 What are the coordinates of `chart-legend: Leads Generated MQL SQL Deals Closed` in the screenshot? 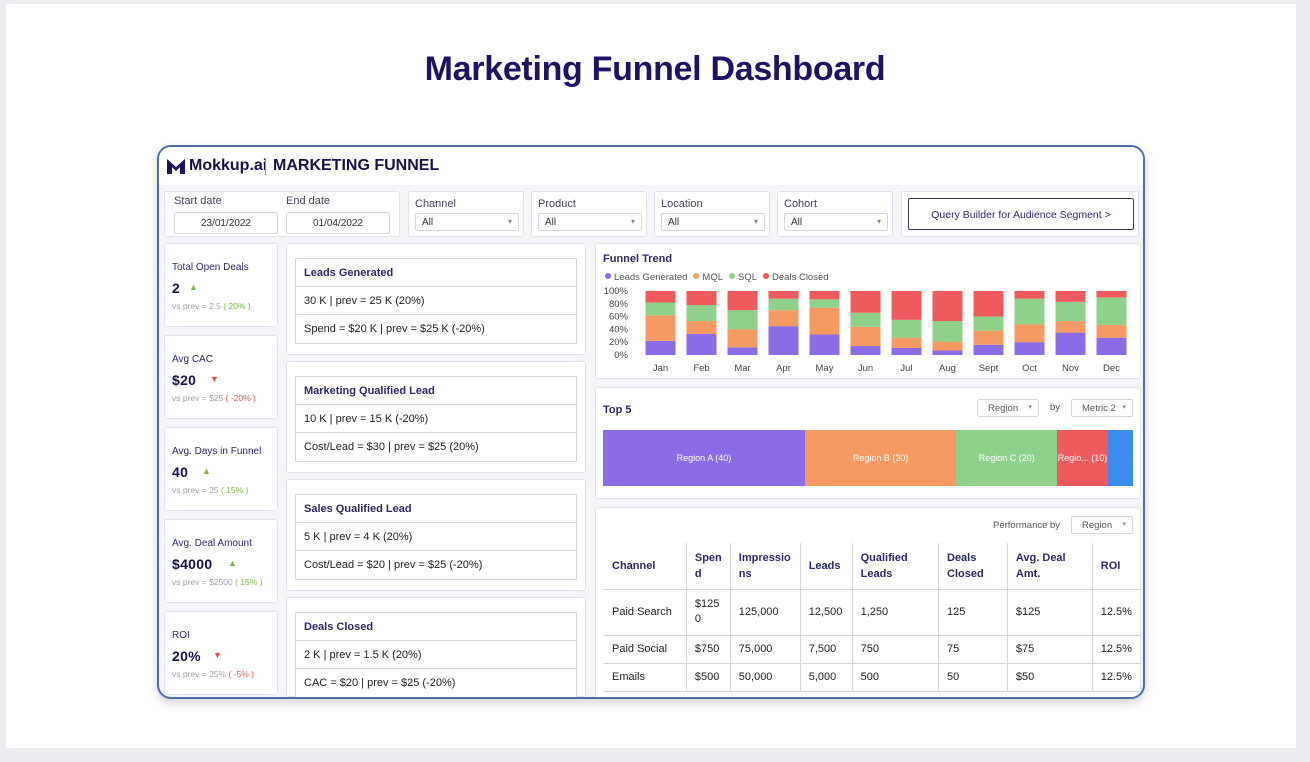 It's located at (717, 277).